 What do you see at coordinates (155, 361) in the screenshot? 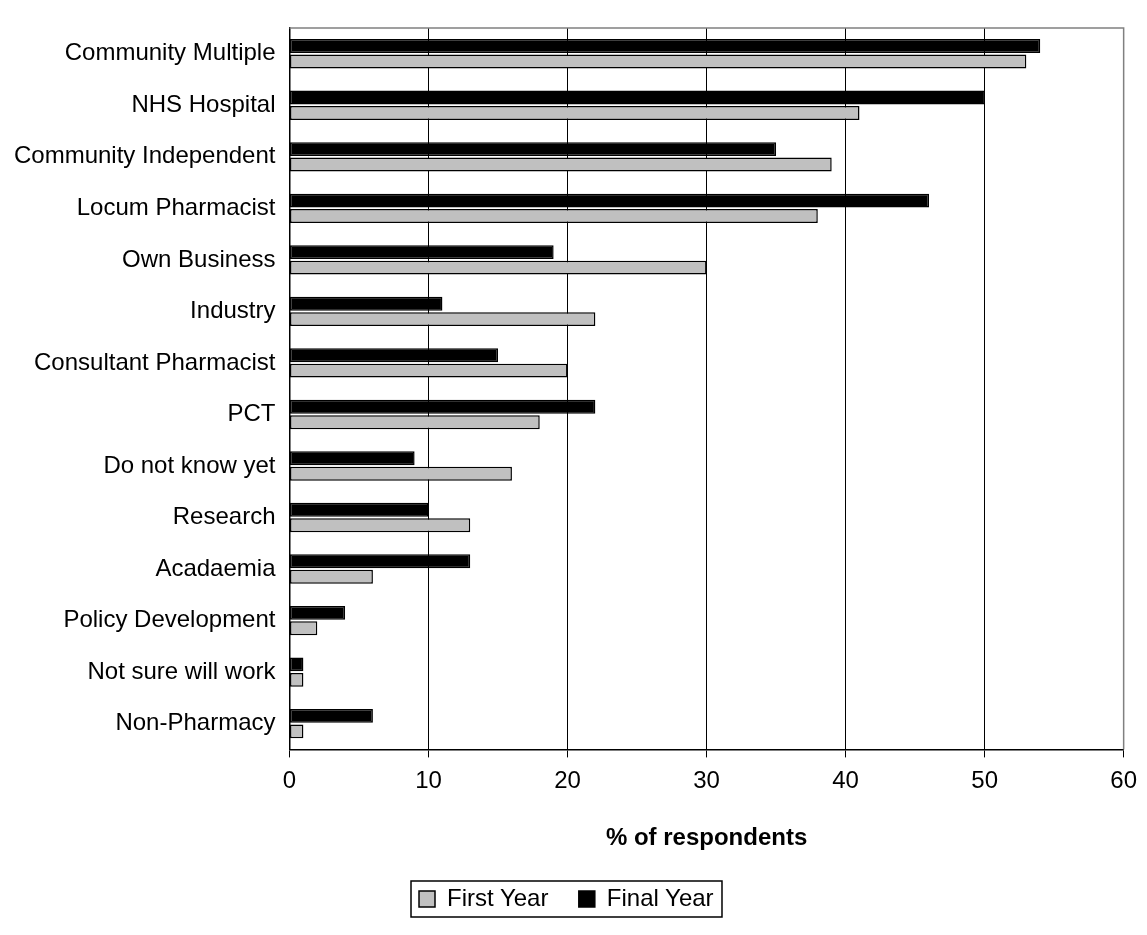
I see `y-tick-label: Consultant Pharmacist` at bounding box center [155, 361].